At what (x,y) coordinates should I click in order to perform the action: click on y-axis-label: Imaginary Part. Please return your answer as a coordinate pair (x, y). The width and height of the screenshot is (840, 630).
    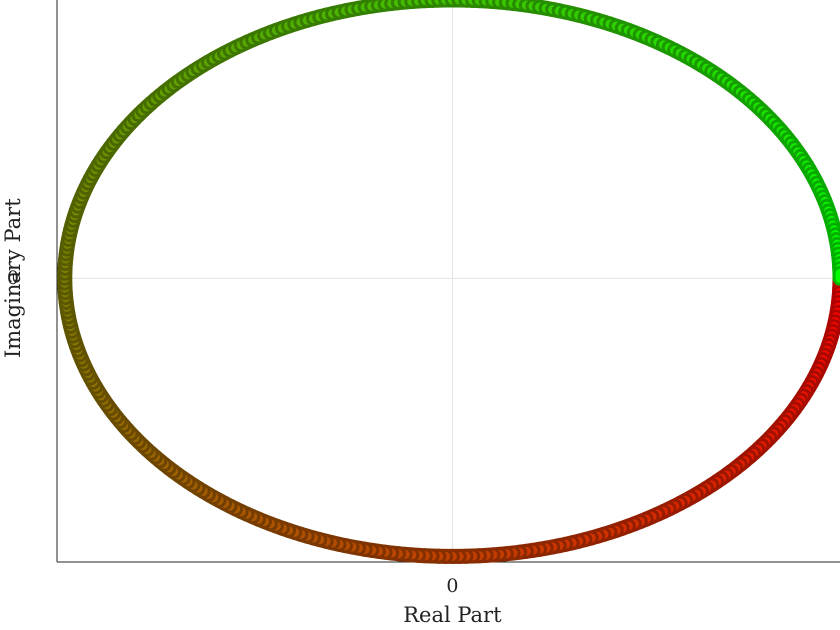
    Looking at the image, I should click on (13, 278).